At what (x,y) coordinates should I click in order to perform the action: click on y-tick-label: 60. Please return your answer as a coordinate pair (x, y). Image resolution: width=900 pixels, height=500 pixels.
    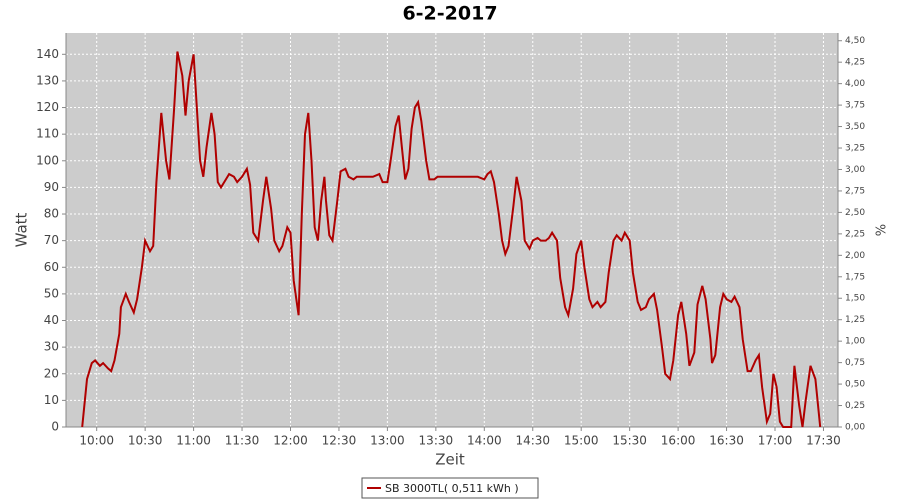
    Looking at the image, I should click on (51, 267).